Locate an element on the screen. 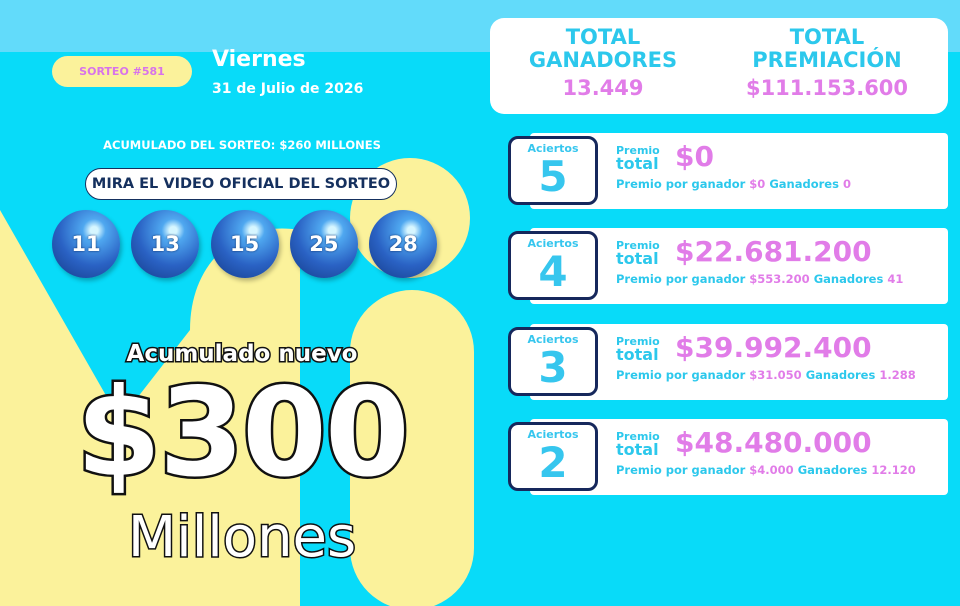 This screenshot has height=606, width=960. jackpot-amount: $300 is located at coordinates (243, 433).